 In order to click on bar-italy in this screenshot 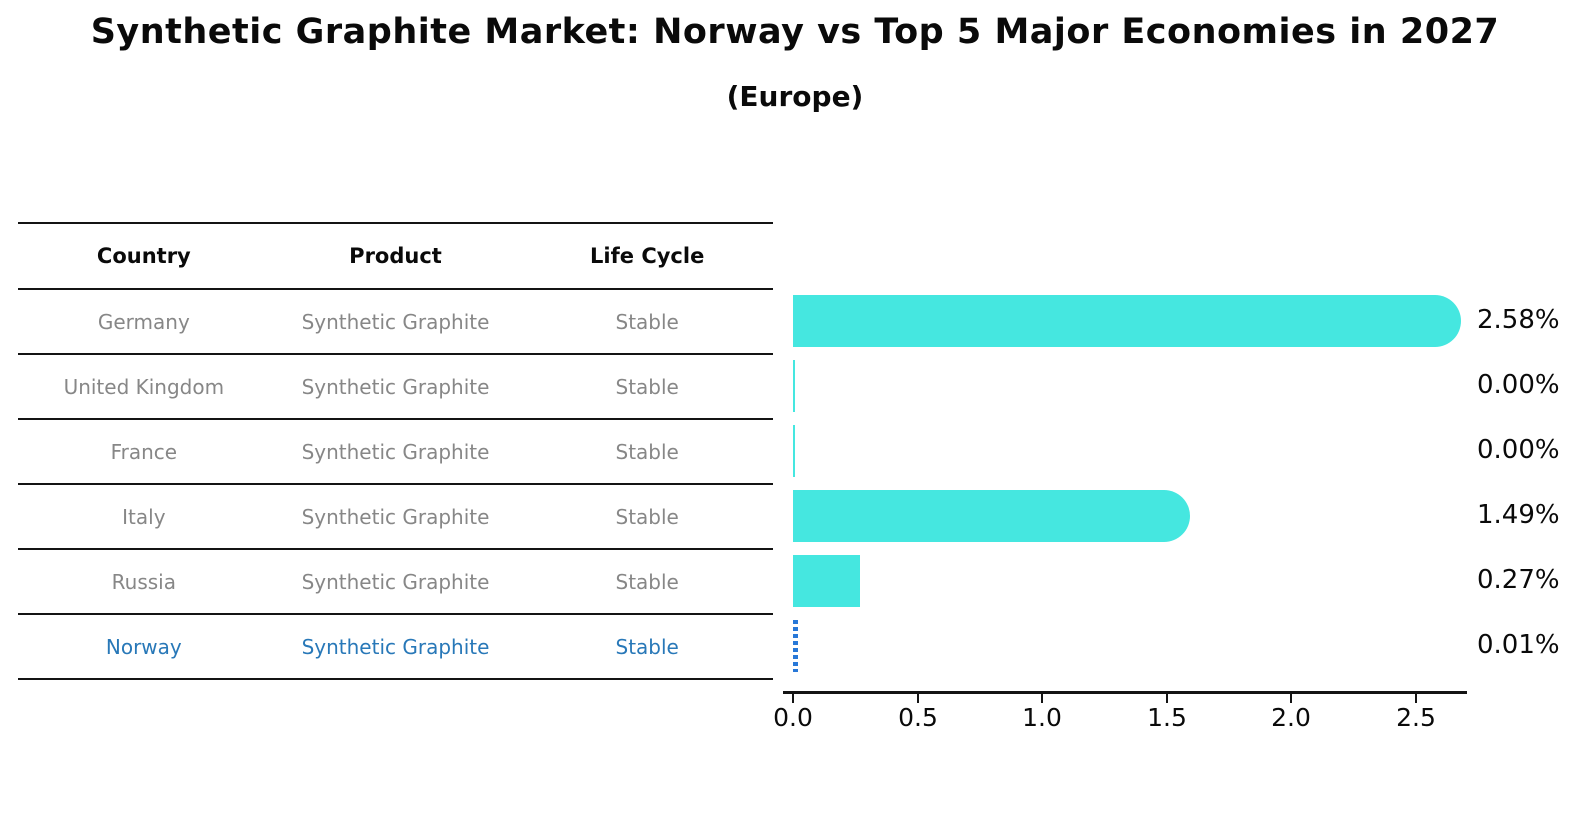, I will do `click(991, 516)`.